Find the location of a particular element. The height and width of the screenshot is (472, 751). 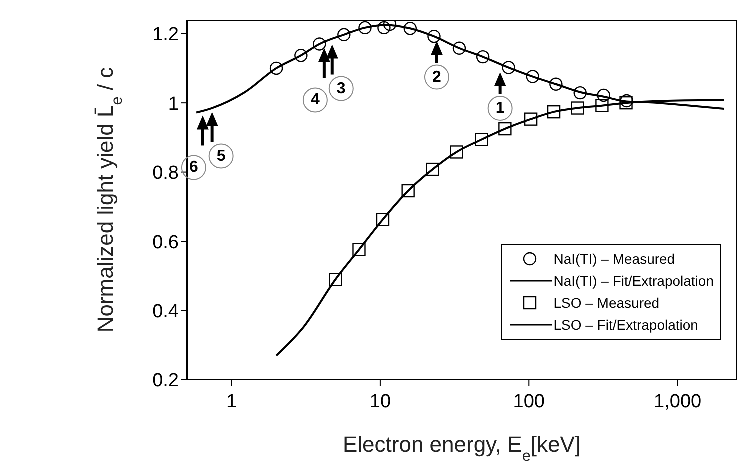

annotation: 4 is located at coordinates (315, 100).